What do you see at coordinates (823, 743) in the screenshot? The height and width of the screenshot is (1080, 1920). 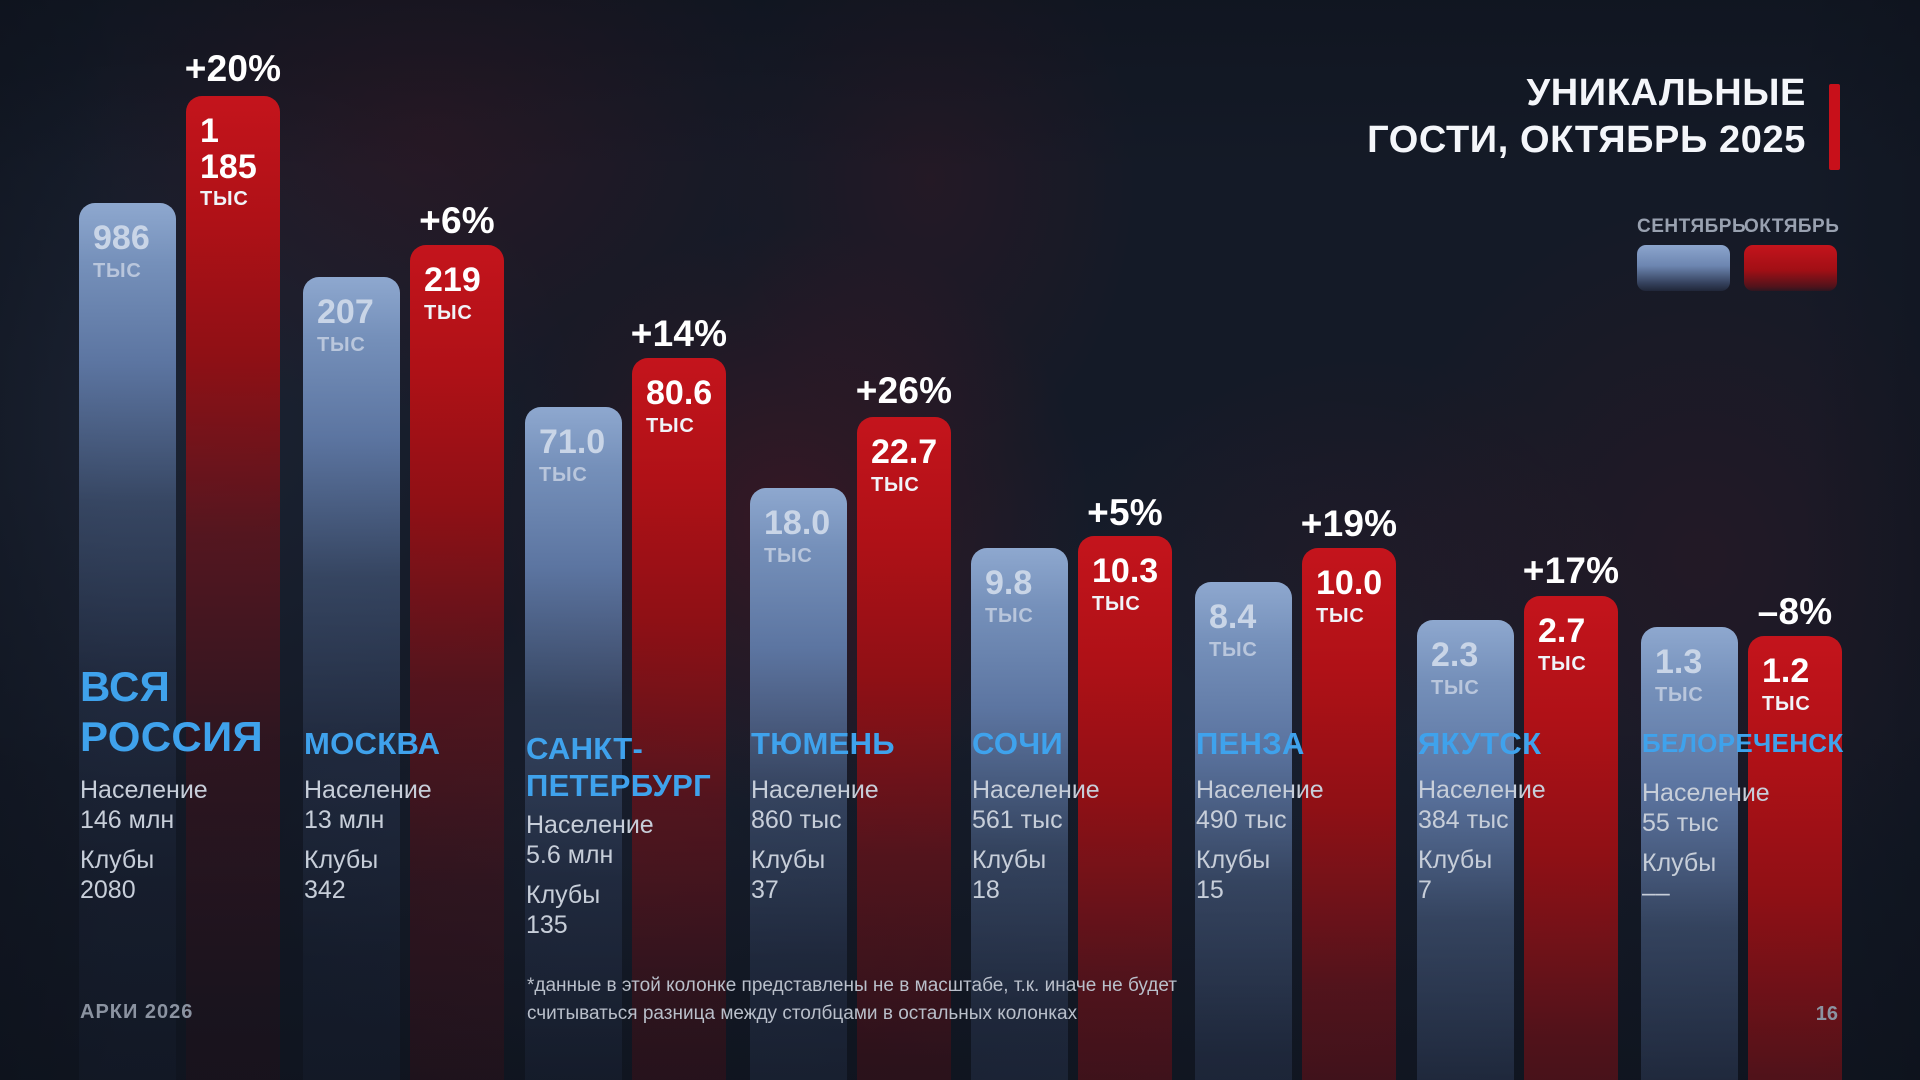 I see `city-name: ТЮМЕНЬ` at bounding box center [823, 743].